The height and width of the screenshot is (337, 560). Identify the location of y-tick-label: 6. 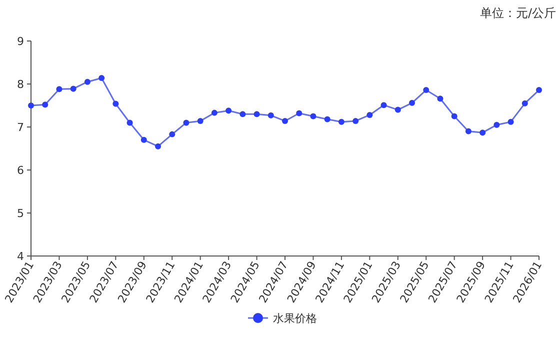
(20, 170).